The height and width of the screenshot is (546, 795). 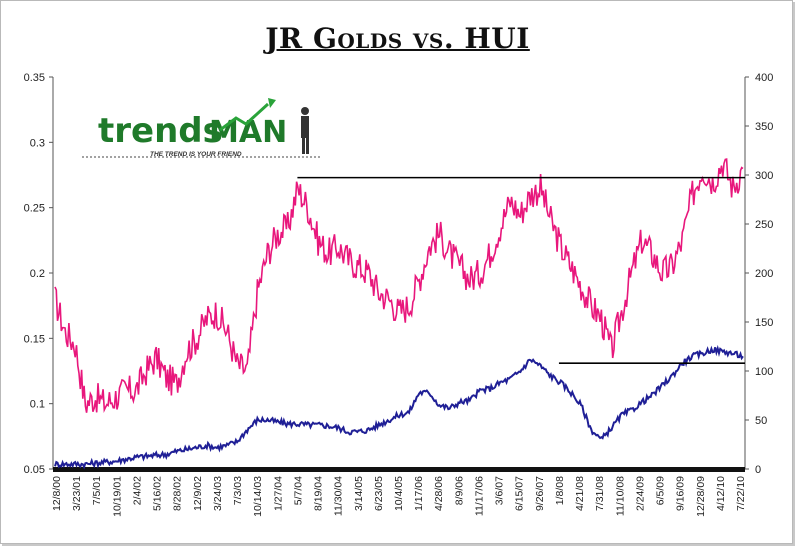 I want to click on x-tick-label: 10/14/03, so click(x=258, y=496).